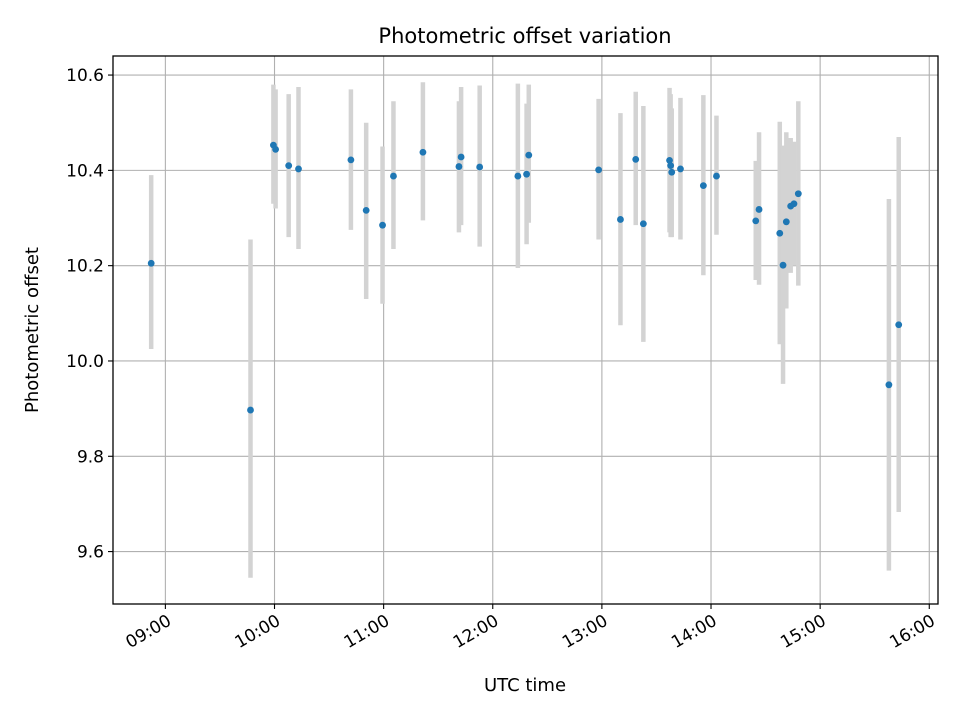 Image resolution: width=960 pixels, height=720 pixels. Describe the element at coordinates (89, 314) in the screenshot. I see `y-axis-ticks: 9.6 9.8 10.0 10.2 10.4 10.6` at that location.